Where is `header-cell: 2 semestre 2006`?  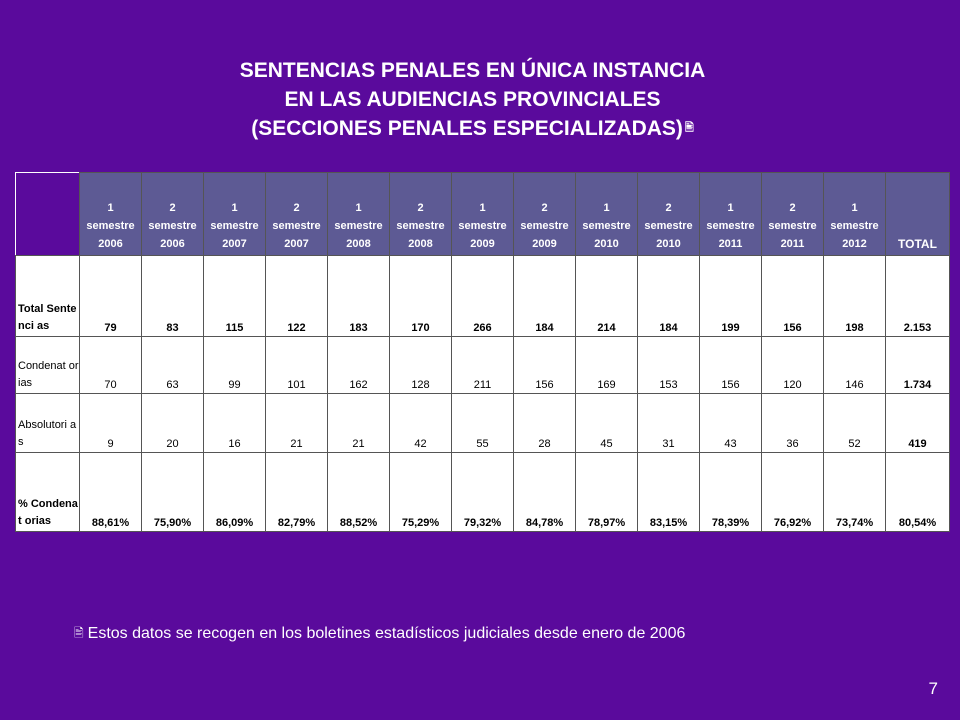 header-cell: 2 semestre 2006 is located at coordinates (172, 214).